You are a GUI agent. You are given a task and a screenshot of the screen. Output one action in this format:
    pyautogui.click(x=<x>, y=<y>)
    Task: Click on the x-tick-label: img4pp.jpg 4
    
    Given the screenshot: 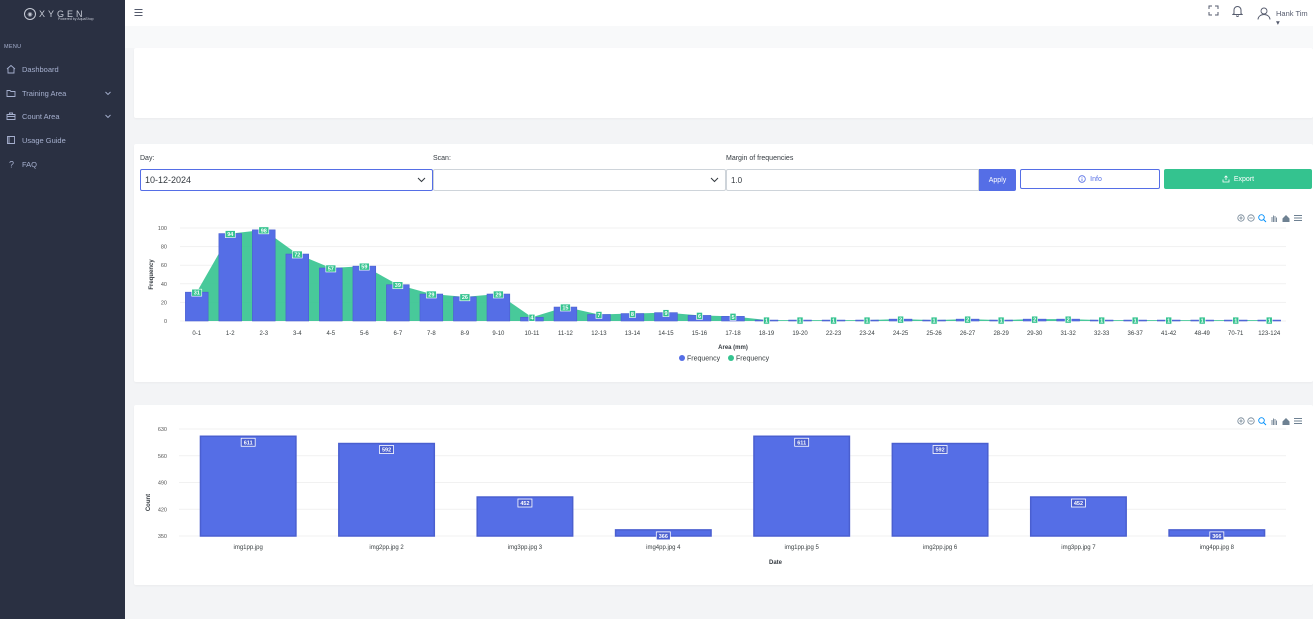 What is the action you would take?
    pyautogui.click(x=663, y=548)
    